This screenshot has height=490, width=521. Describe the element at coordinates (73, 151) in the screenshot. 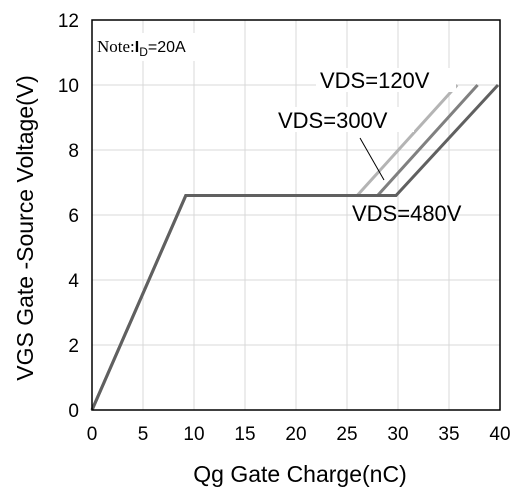

I see `y-tick-label: 8` at that location.